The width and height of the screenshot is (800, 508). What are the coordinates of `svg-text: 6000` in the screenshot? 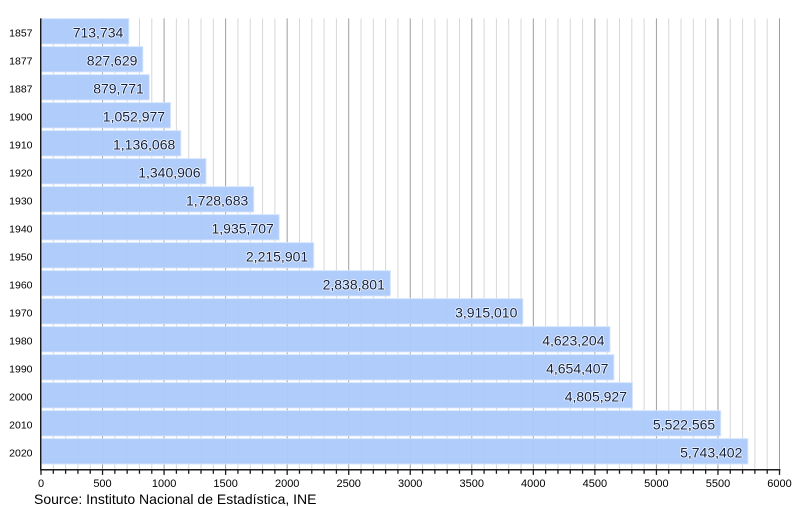 It's located at (779, 484).